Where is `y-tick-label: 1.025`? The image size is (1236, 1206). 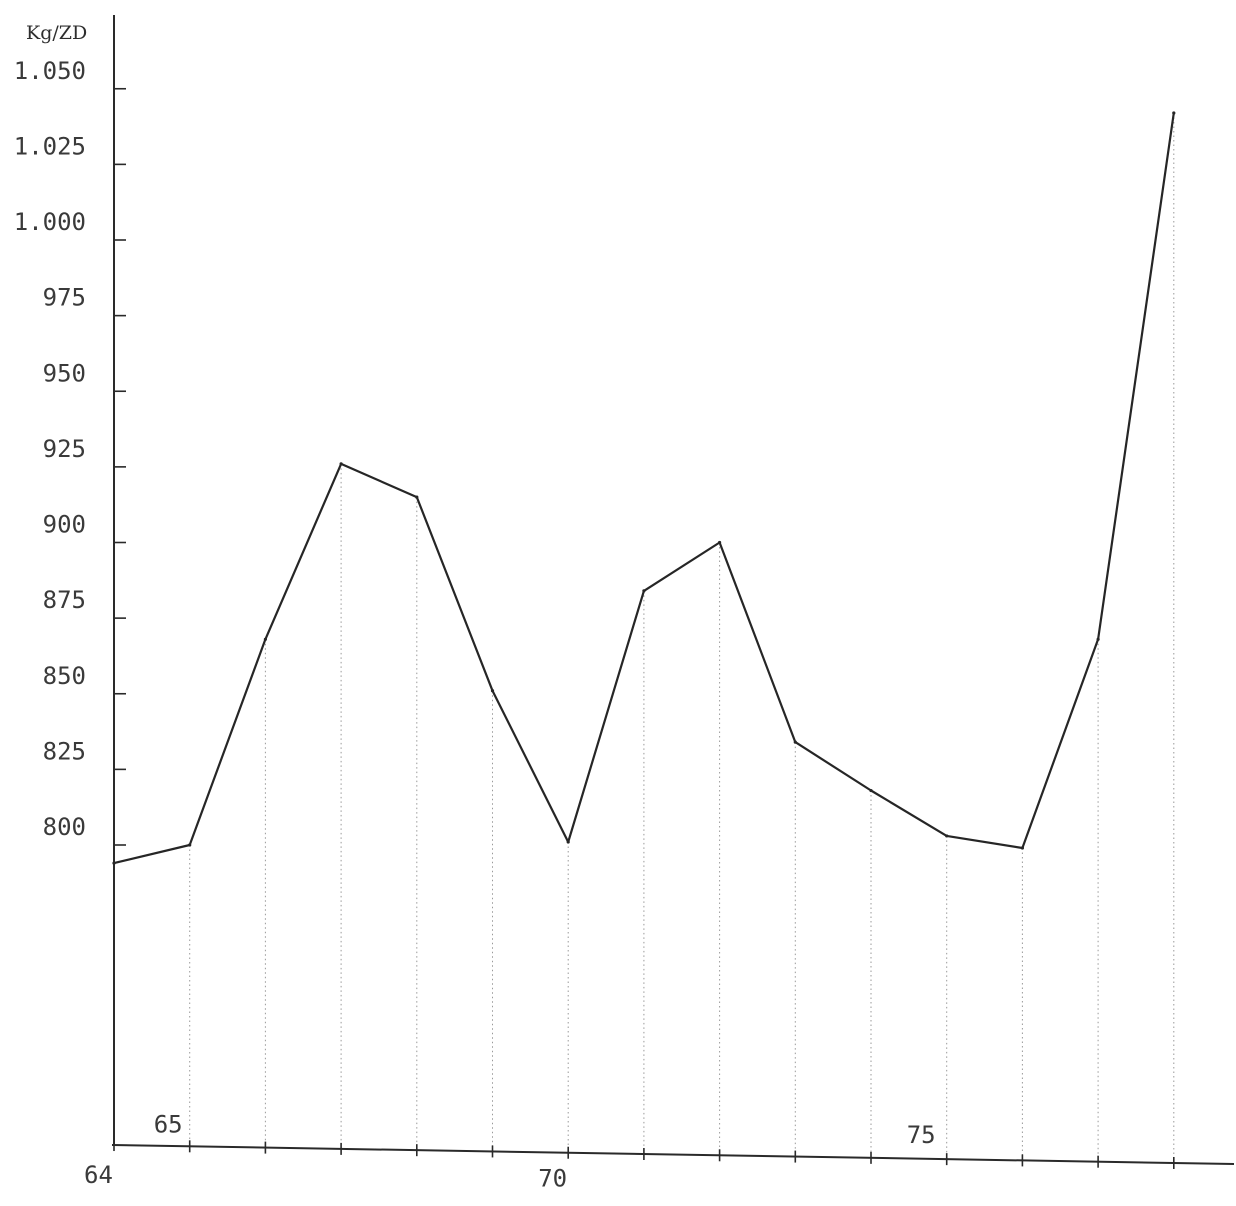 y-tick-label: 1.025 is located at coordinates (50, 146).